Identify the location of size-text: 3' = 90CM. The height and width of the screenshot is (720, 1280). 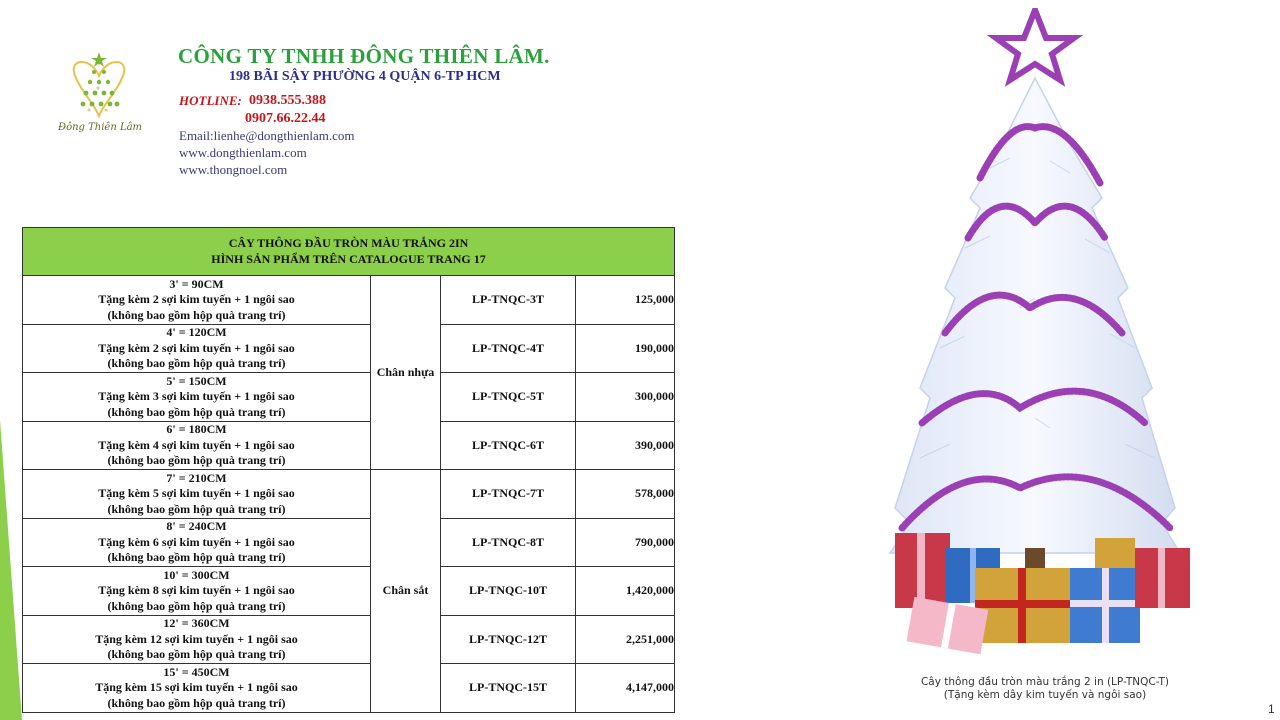
(196, 283).